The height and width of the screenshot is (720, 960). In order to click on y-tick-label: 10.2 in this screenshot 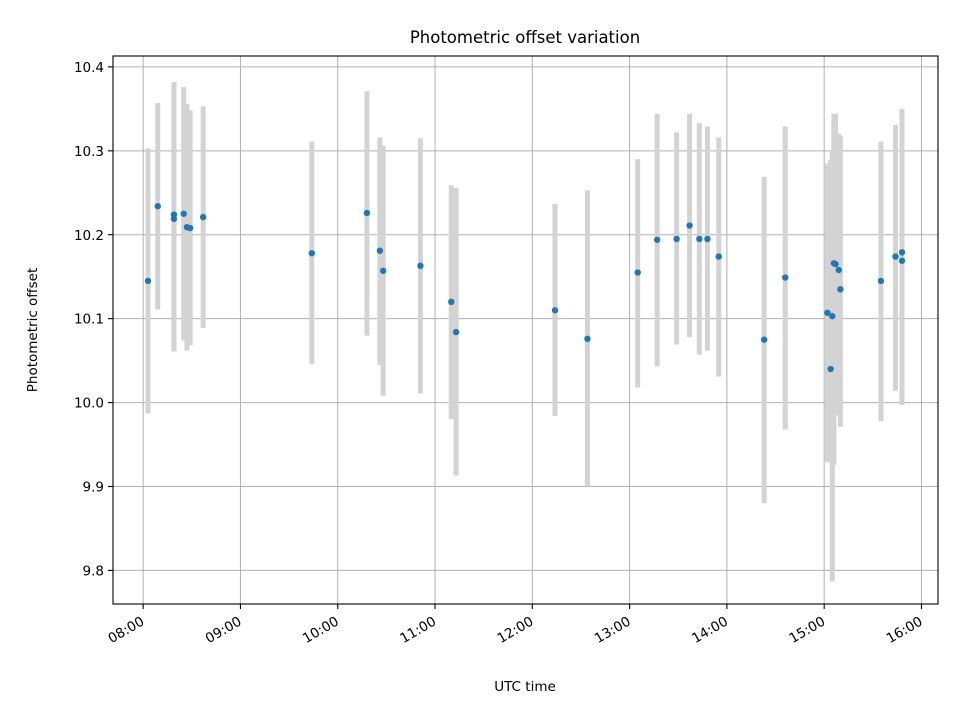, I will do `click(89, 236)`.